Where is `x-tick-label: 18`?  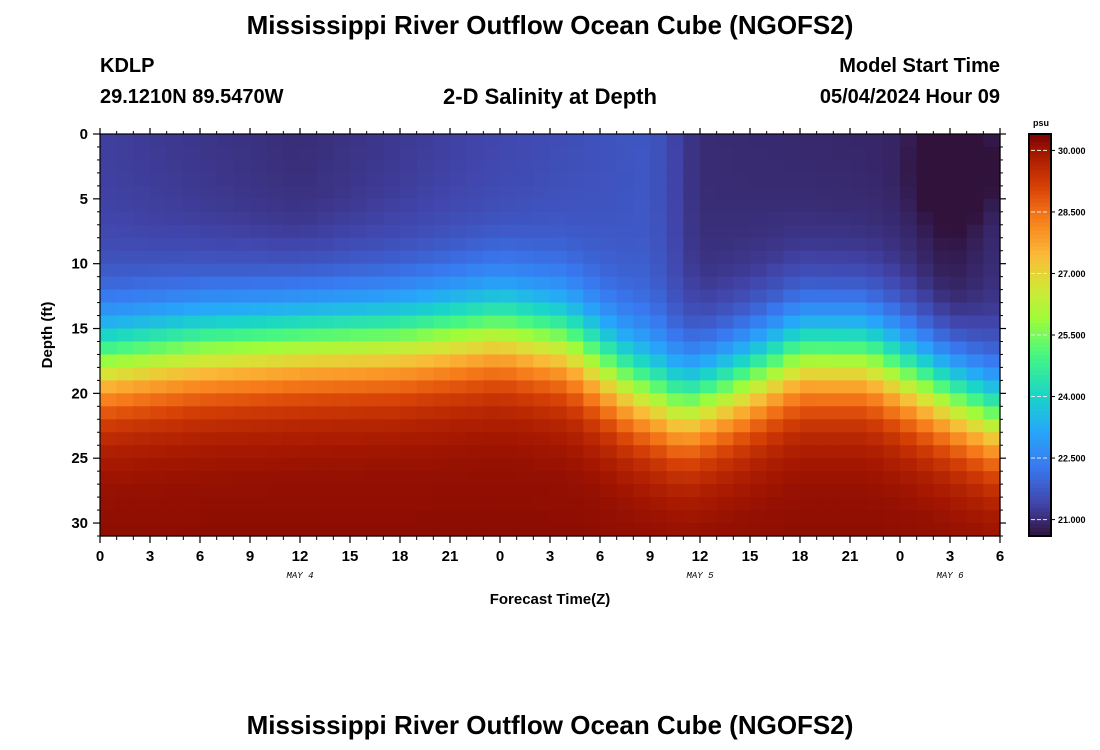 x-tick-label: 18 is located at coordinates (400, 556).